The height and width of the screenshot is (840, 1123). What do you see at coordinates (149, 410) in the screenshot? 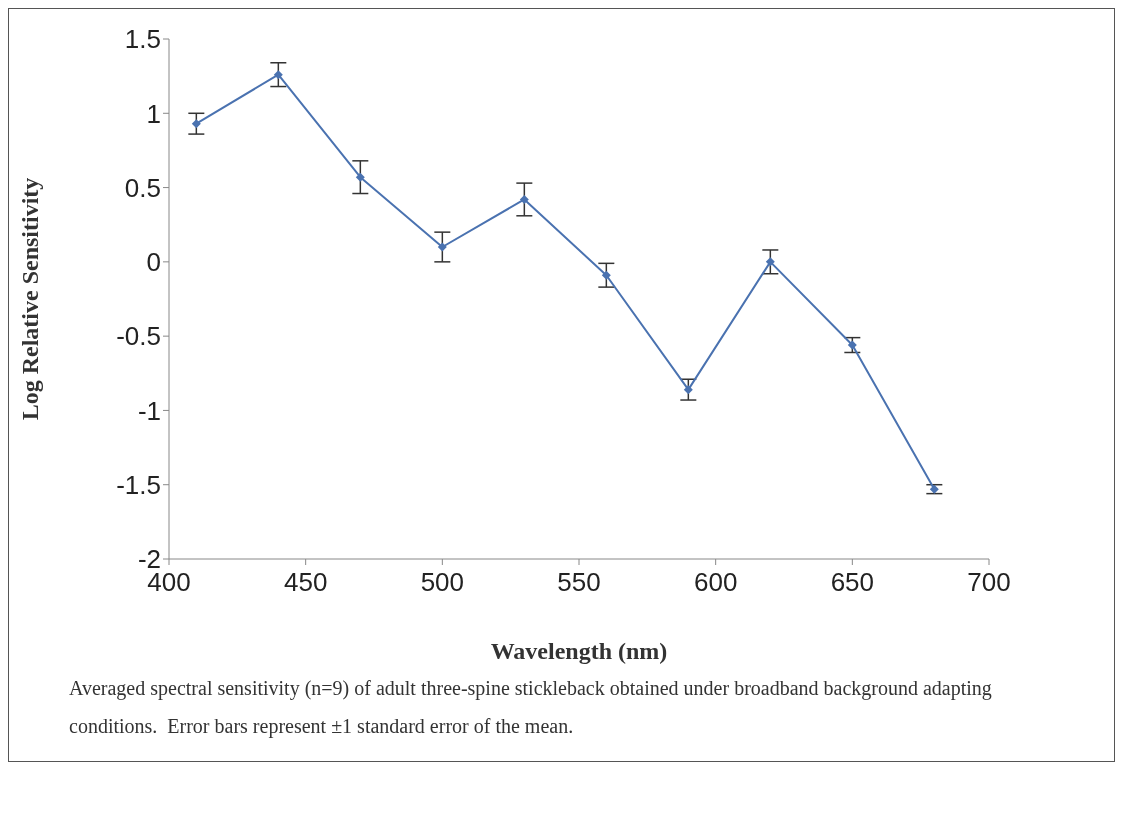
I see `y-tick-label: -1` at bounding box center [149, 410].